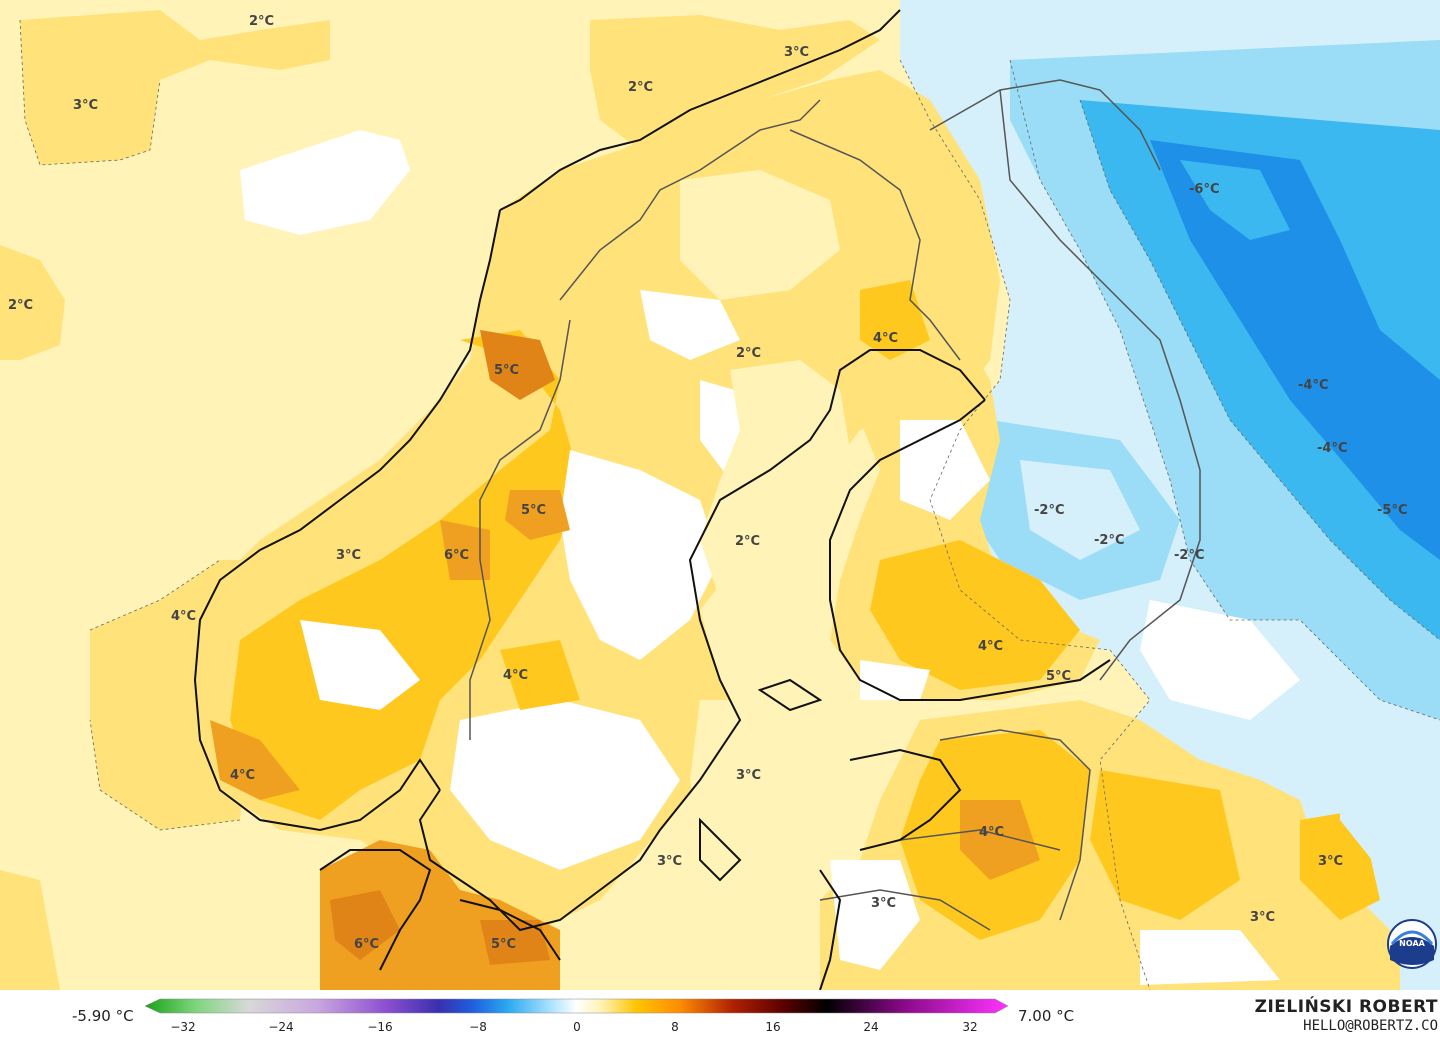 The height and width of the screenshot is (1039, 1440). I want to click on legend-colorbar, so click(576, 1006).